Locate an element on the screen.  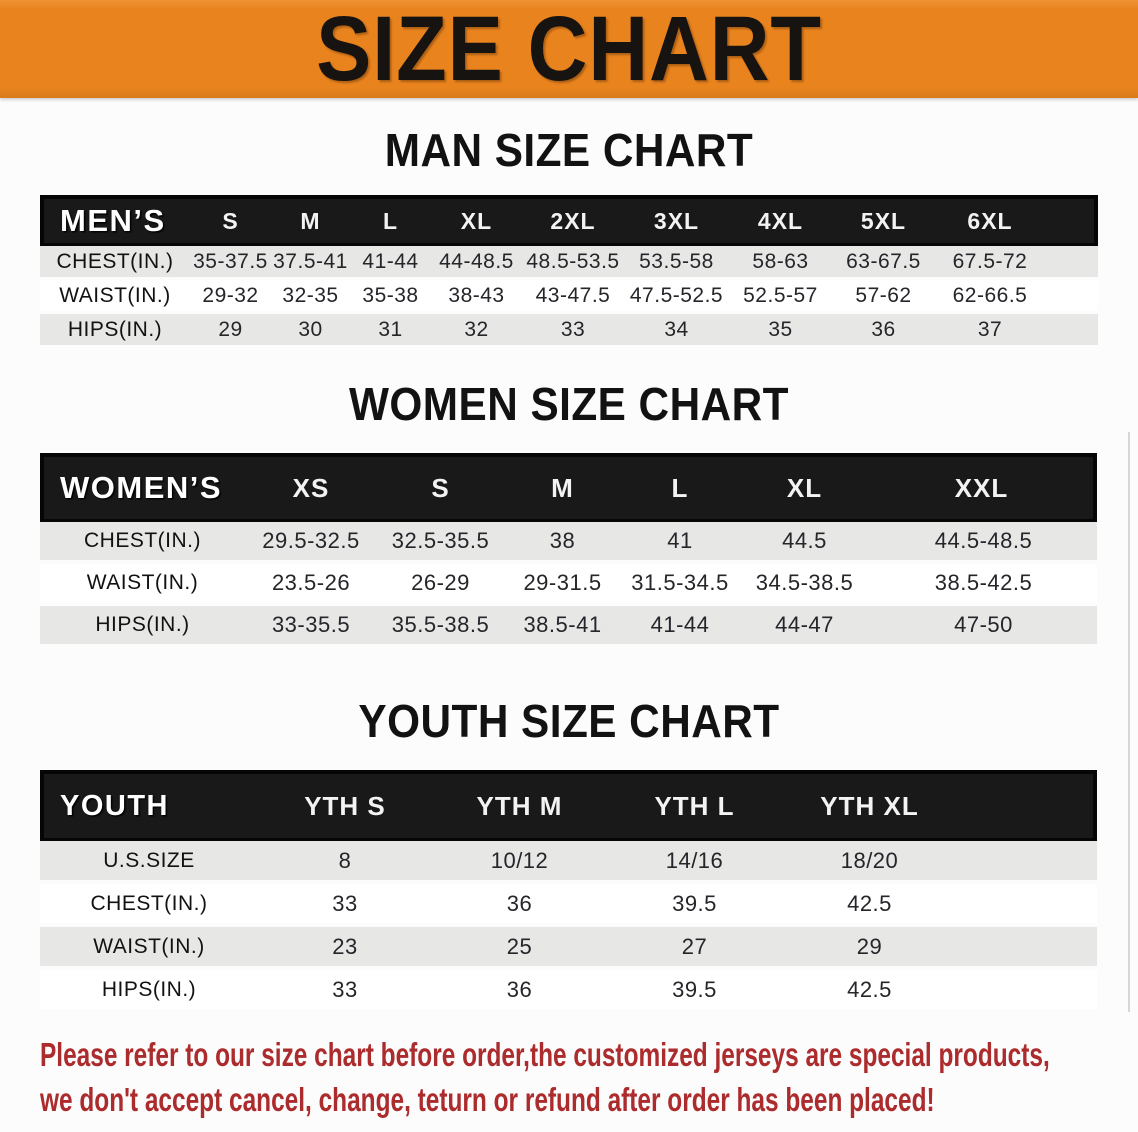
size-column-header: YTH XL is located at coordinates (869, 805).